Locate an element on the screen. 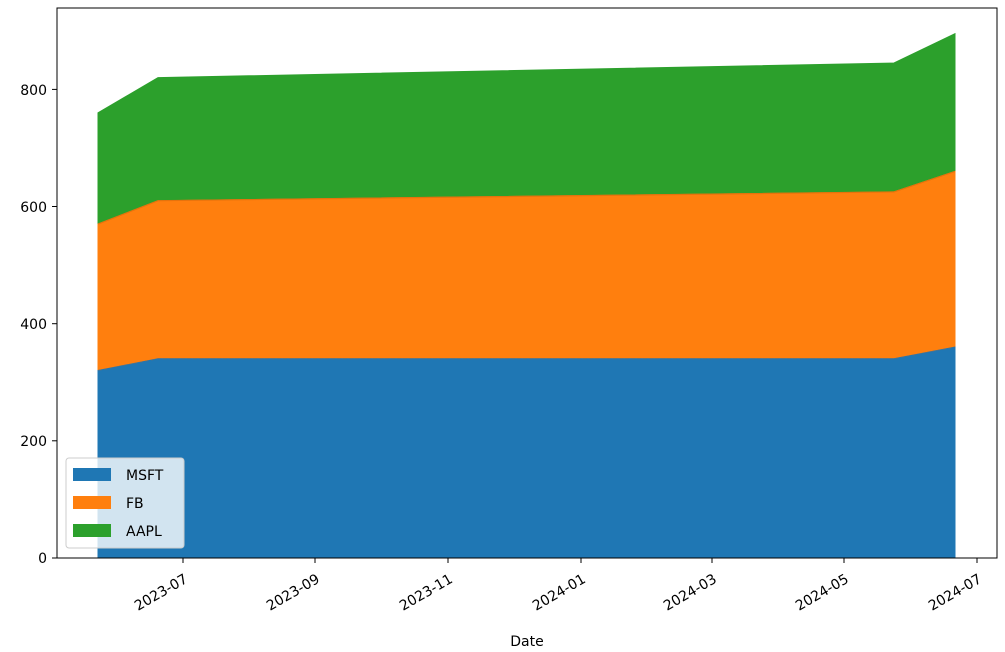  legend: MSFT FB AAPL is located at coordinates (125, 503).